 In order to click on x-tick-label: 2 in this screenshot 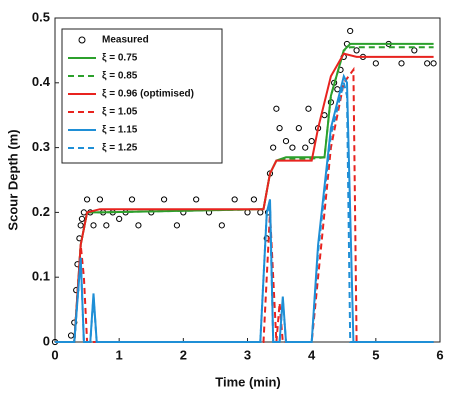, I will do `click(183, 354)`.